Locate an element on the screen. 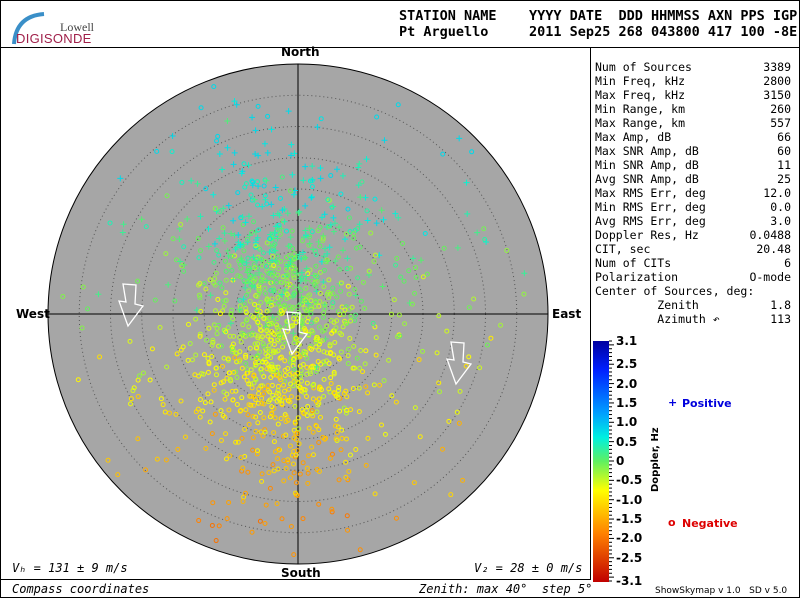 The width and height of the screenshot is (800, 600). colorbar-tick-label: 1.5 is located at coordinates (627, 402).